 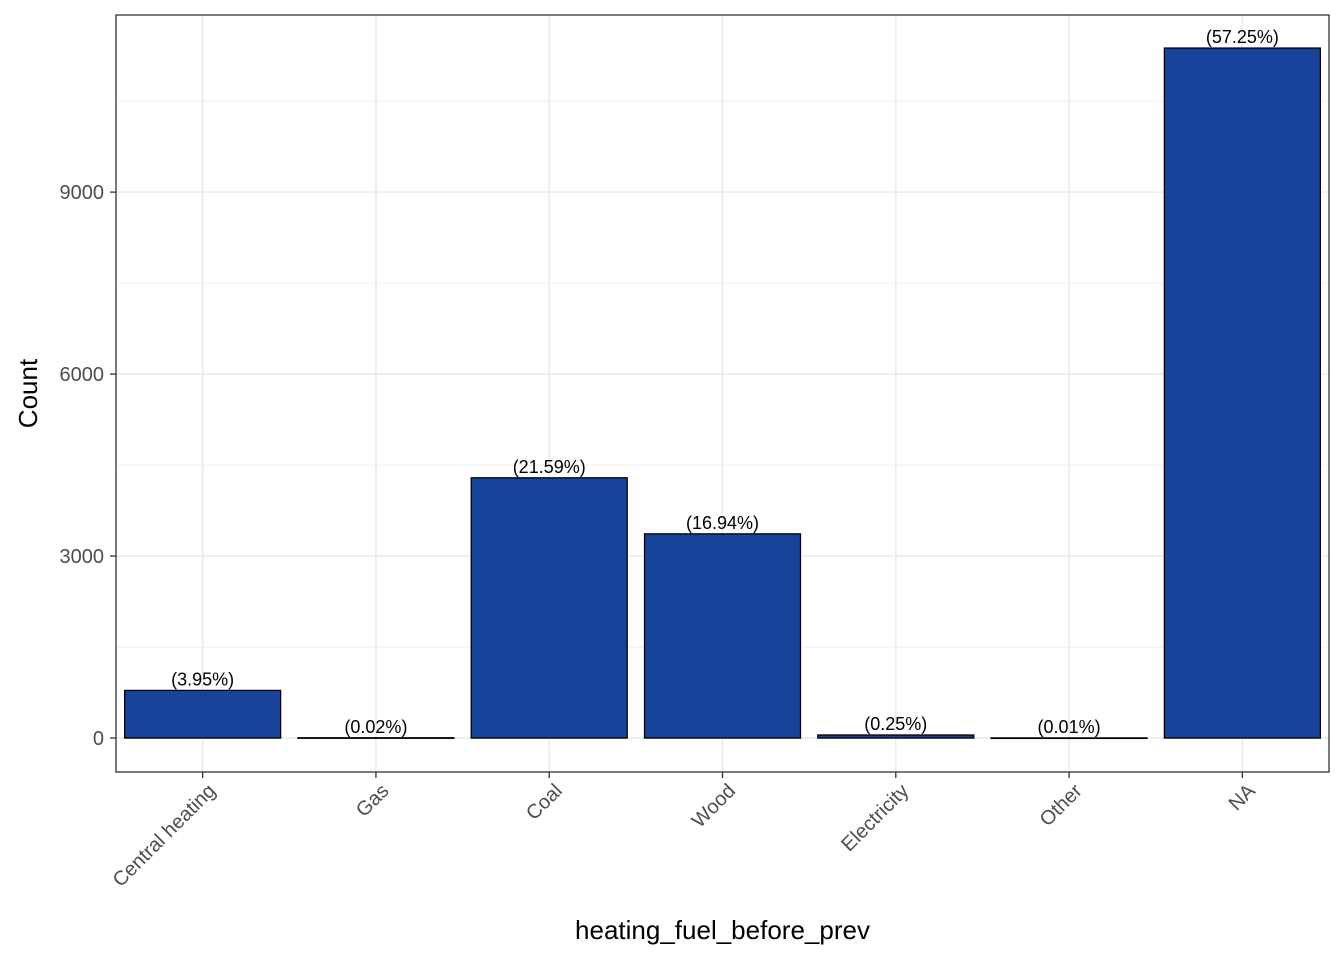 I want to click on x-tick-label: Central heating, so click(x=164, y=835).